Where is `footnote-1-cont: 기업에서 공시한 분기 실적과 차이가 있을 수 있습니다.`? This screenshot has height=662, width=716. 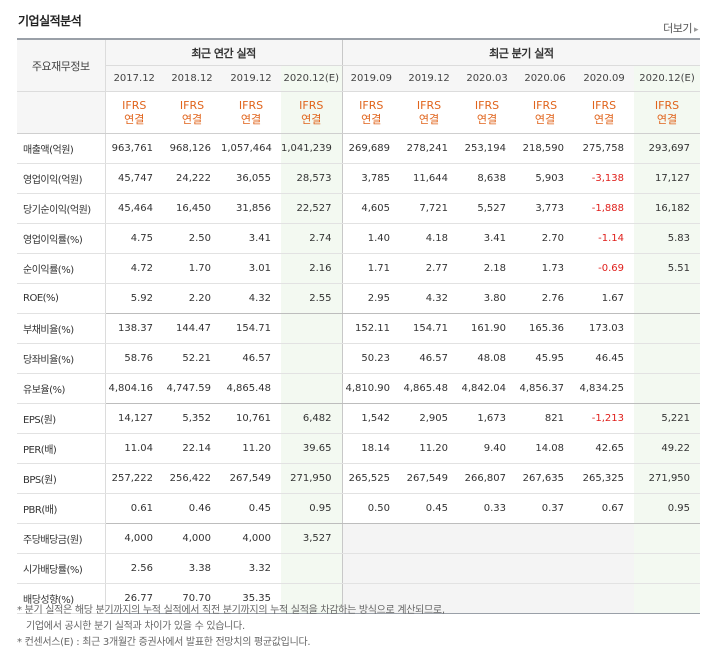 footnote-1-cont: 기업에서 공시한 분기 실적과 차이가 있을 수 있습니다. is located at coordinates (135, 626).